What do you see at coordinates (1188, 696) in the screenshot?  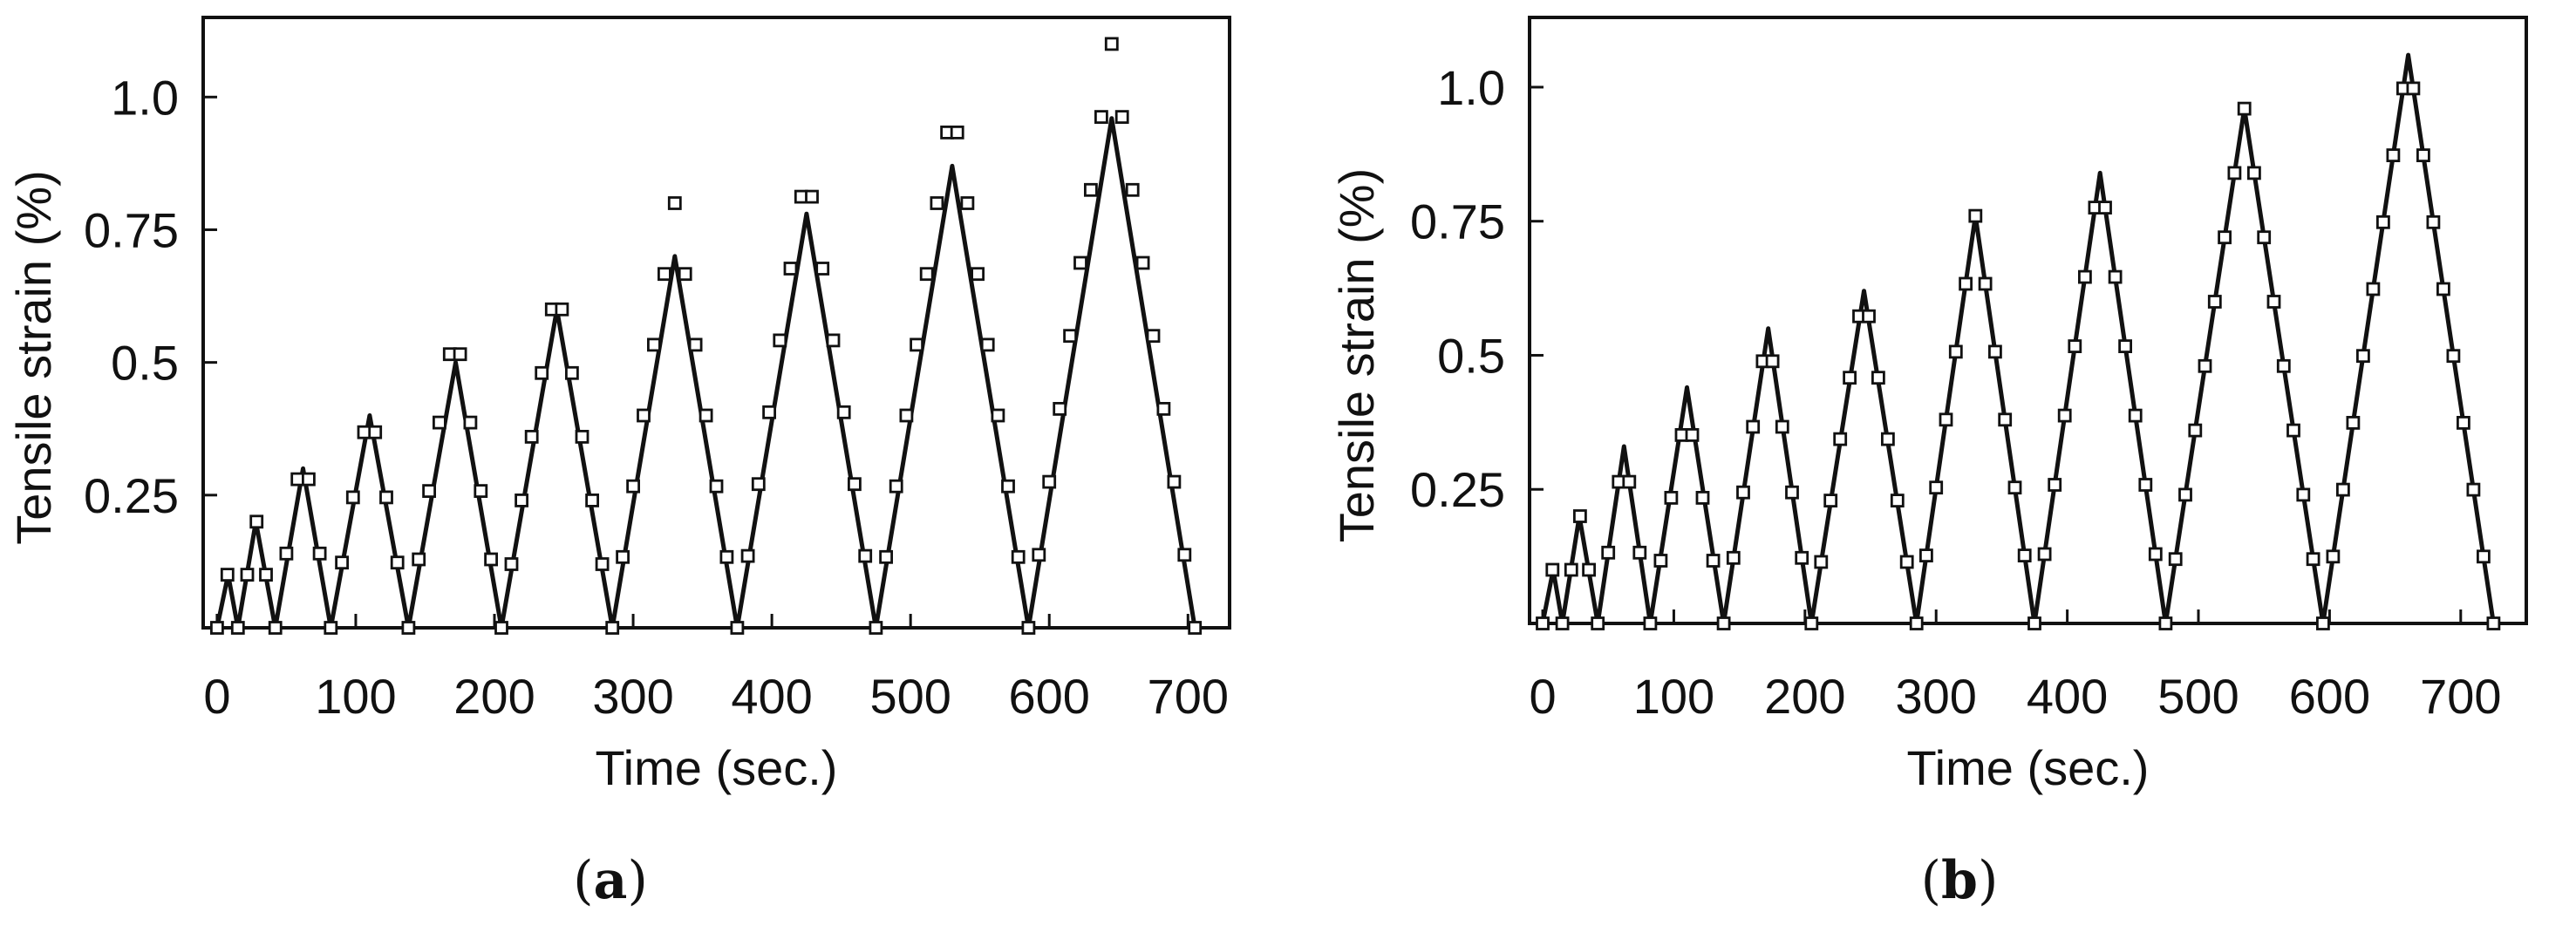 I see `x-tick-label: 700` at bounding box center [1188, 696].